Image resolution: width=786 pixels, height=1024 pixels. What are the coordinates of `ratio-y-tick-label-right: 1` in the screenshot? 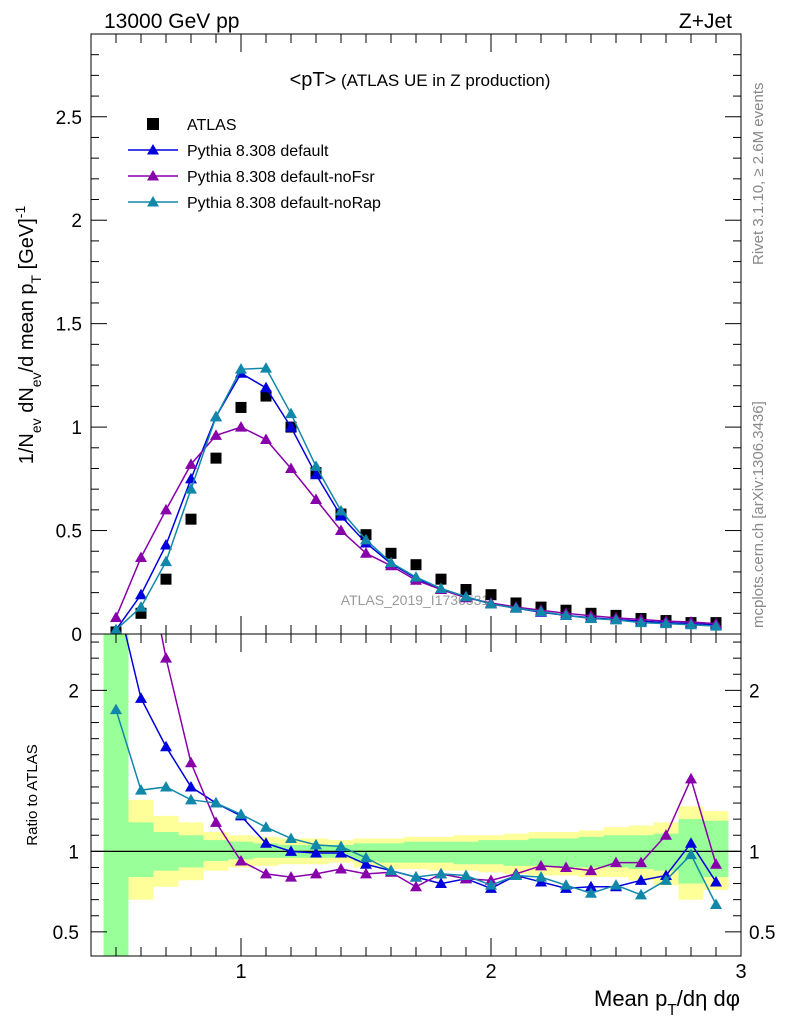 It's located at (754, 852).